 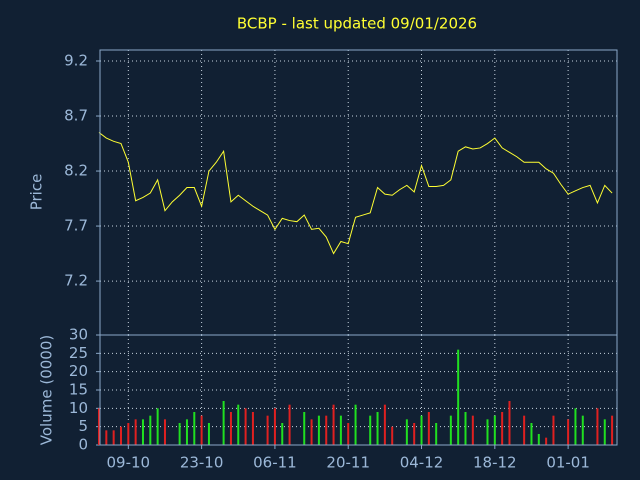 What do you see at coordinates (357, 24) in the screenshot?
I see `chart-title: BCBP - last updated 09/01/2026` at bounding box center [357, 24].